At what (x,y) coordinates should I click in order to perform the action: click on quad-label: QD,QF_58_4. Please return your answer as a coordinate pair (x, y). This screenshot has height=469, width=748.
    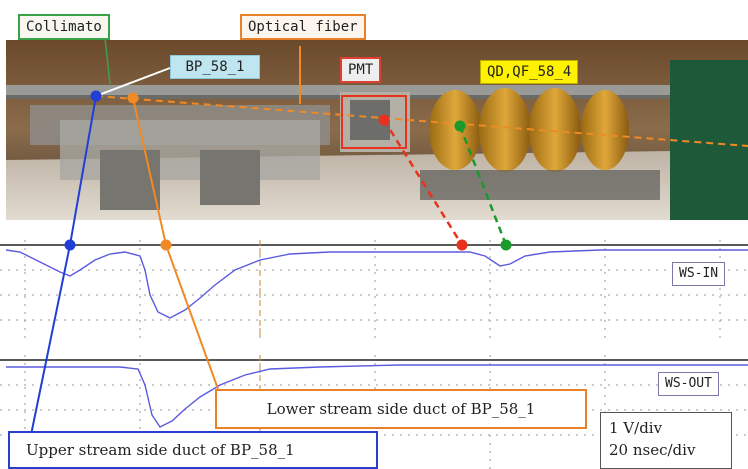
    Looking at the image, I should click on (529, 72).